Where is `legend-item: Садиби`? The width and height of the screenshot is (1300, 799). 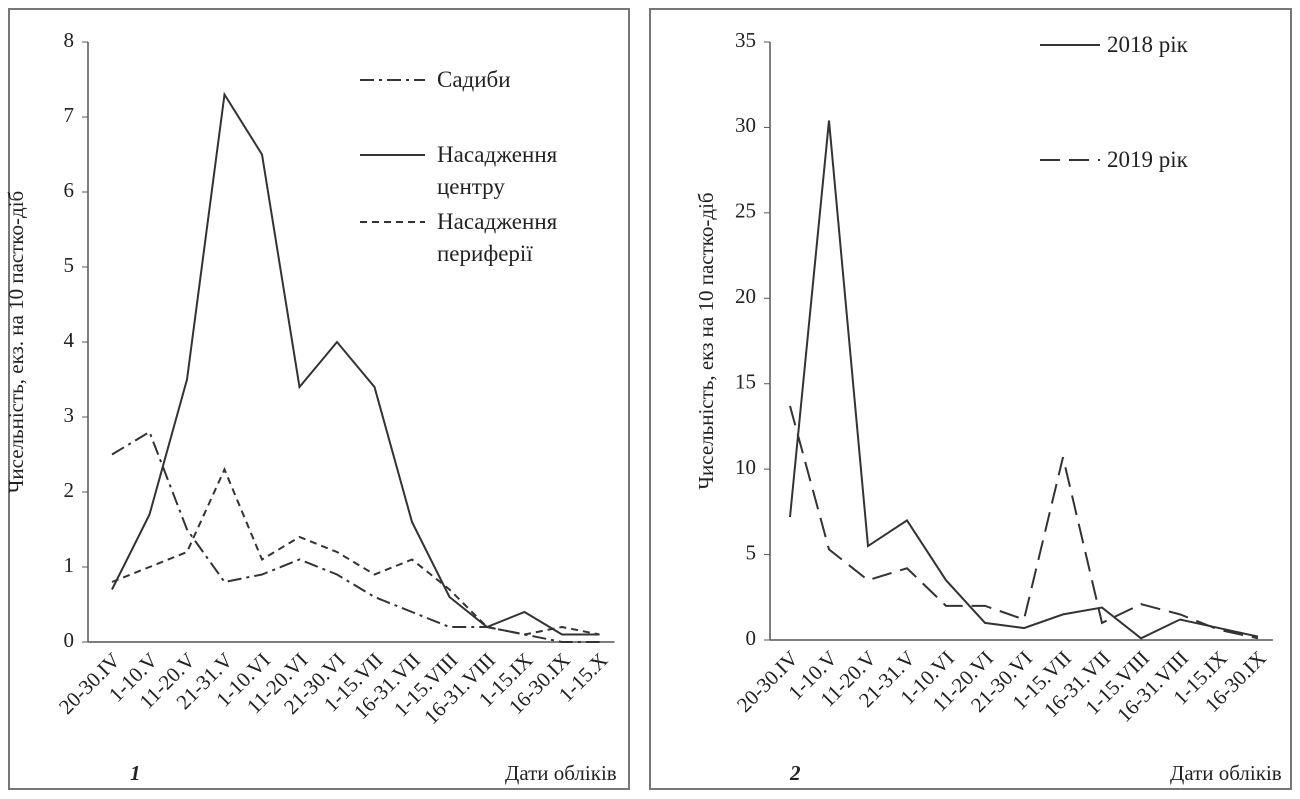 legend-item: Садиби is located at coordinates (474, 79).